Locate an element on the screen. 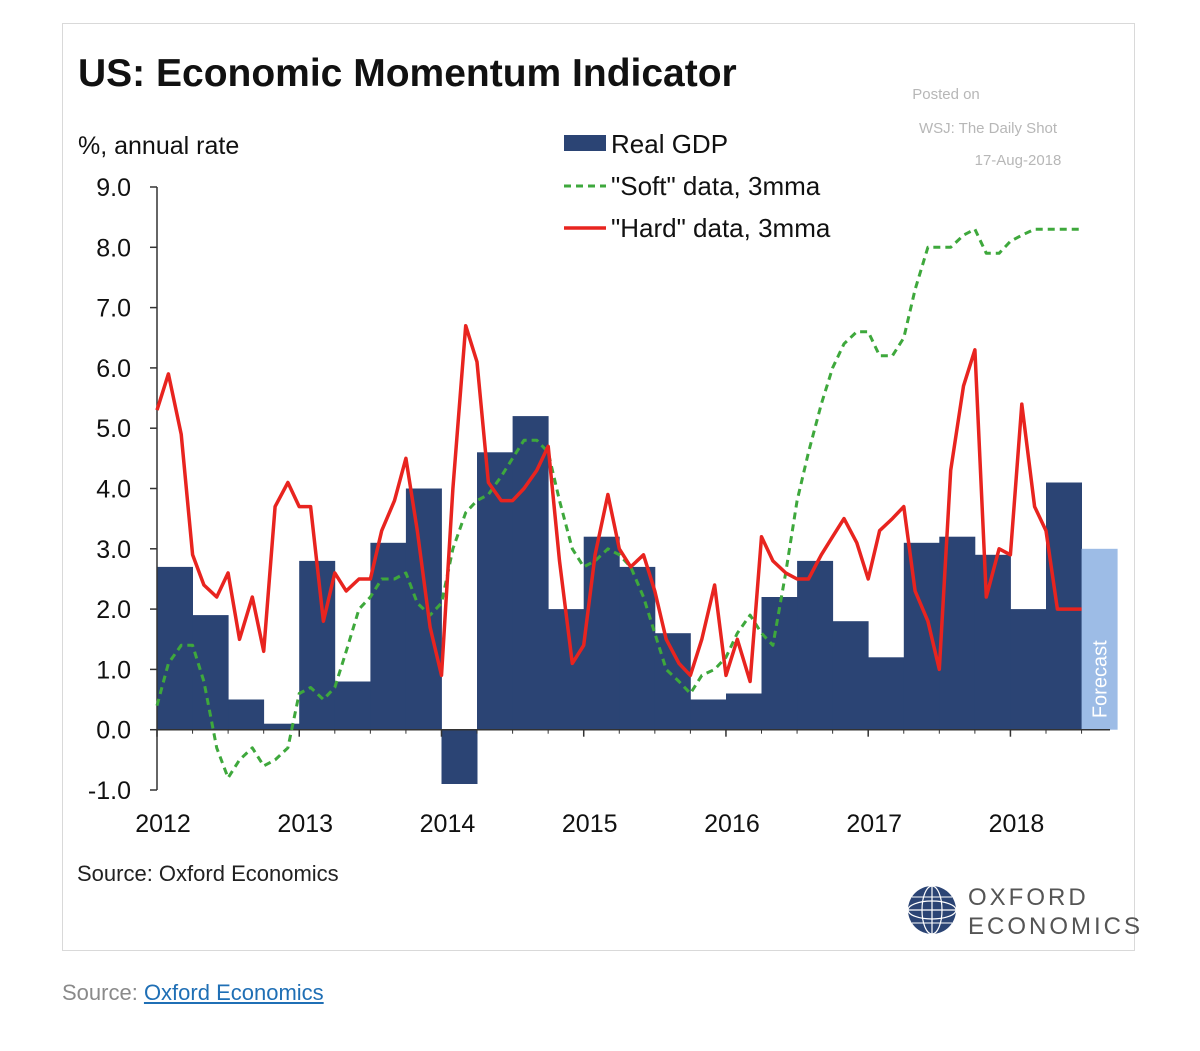  y-tick-label: -1.0 is located at coordinates (109, 791).